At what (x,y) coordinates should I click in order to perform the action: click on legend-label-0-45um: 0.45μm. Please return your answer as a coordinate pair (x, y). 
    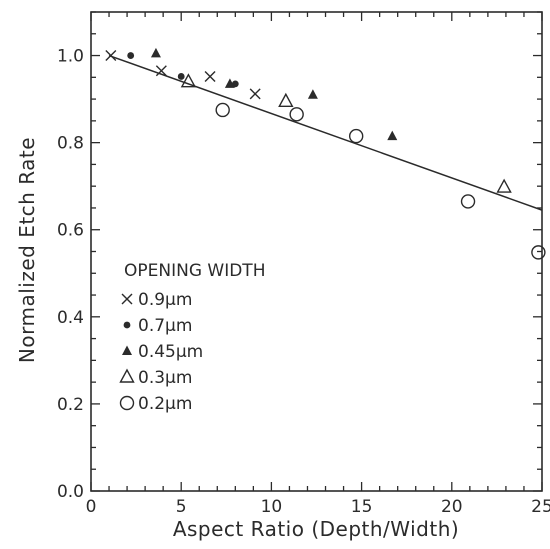
    Looking at the image, I should click on (170, 352).